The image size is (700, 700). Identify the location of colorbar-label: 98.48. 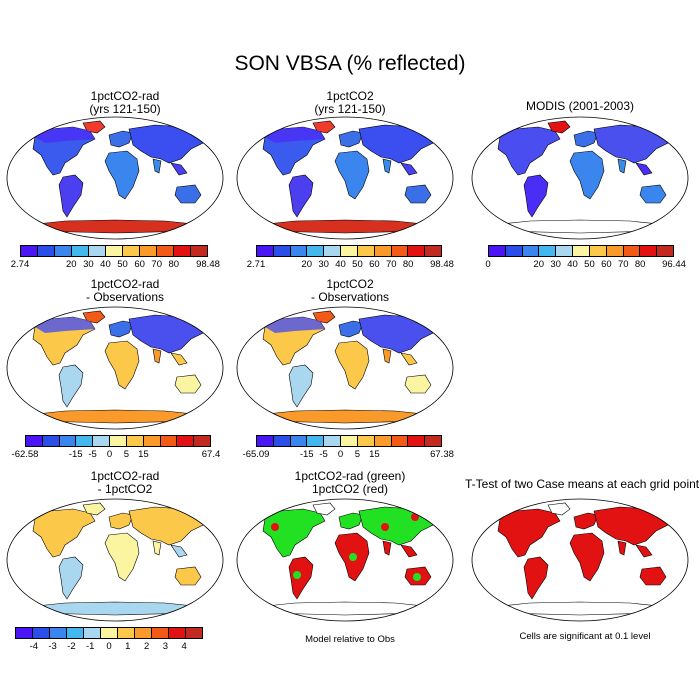
(208, 264).